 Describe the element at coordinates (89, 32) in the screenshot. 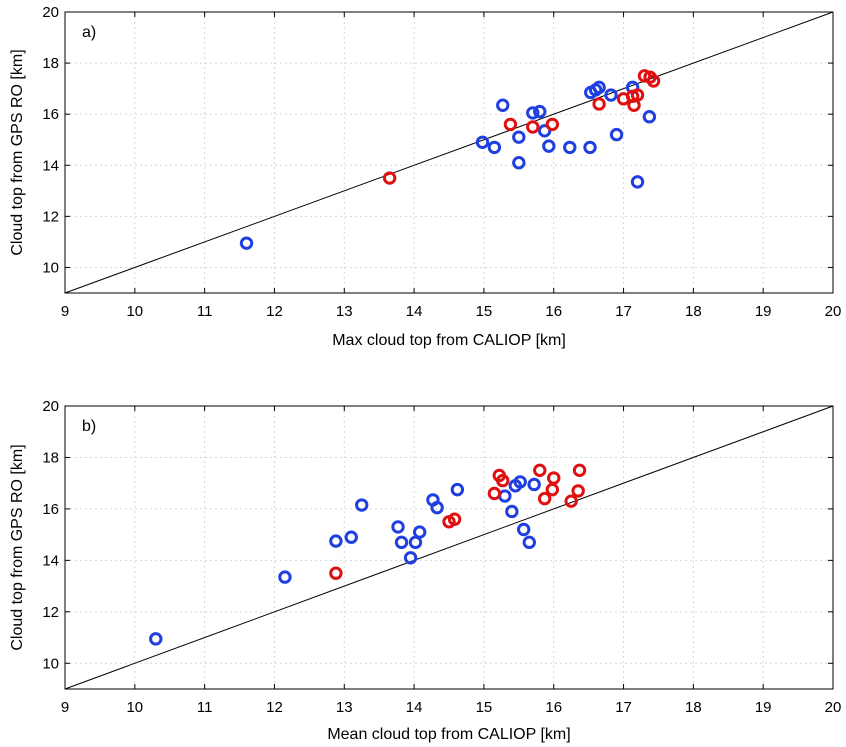

I see `panel-label: a)` at that location.